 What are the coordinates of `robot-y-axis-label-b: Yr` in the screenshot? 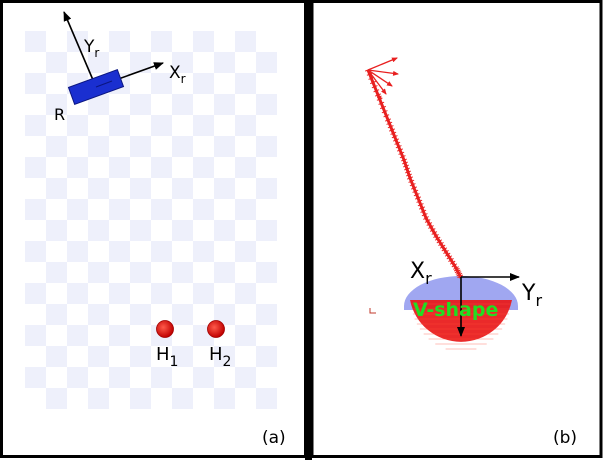 It's located at (531, 295).